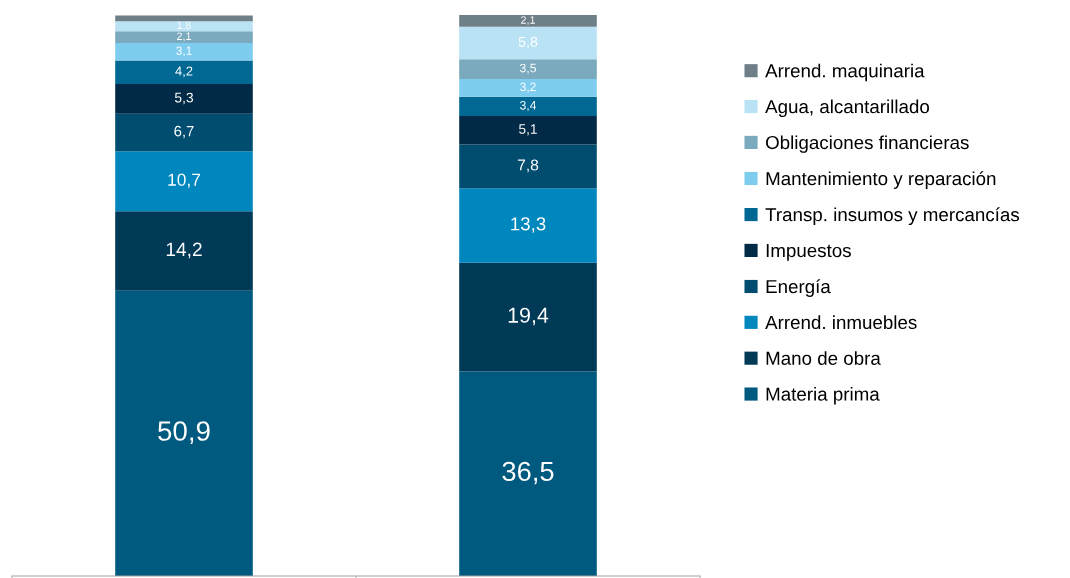 This screenshot has width=1070, height=578. I want to click on legend-label: Agua, alcantarillado, so click(847, 108).